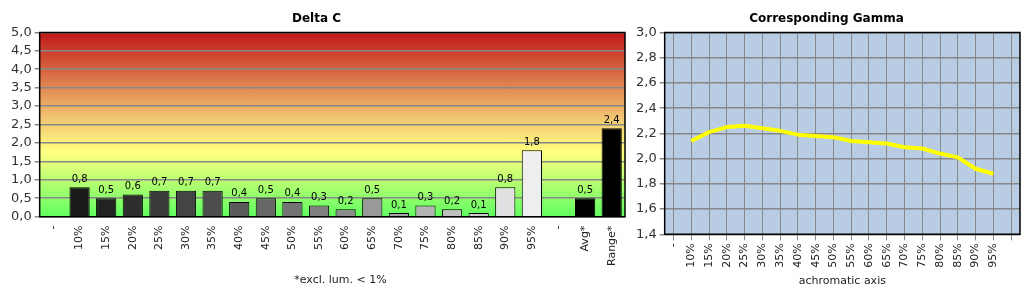  I want to click on text: *excl. lum. < 1%, so click(340, 279).